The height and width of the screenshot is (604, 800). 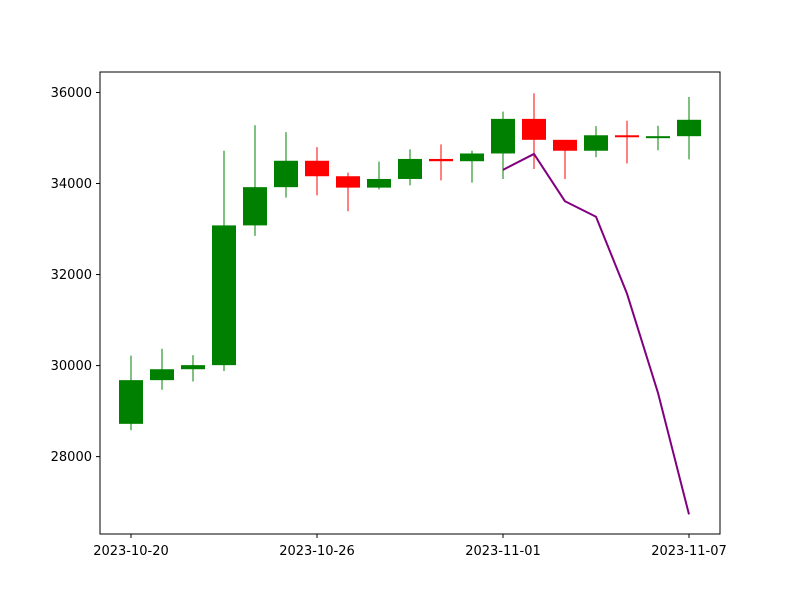 What do you see at coordinates (689, 551) in the screenshot?
I see `x-tick-label: 2023-11-07` at bounding box center [689, 551].